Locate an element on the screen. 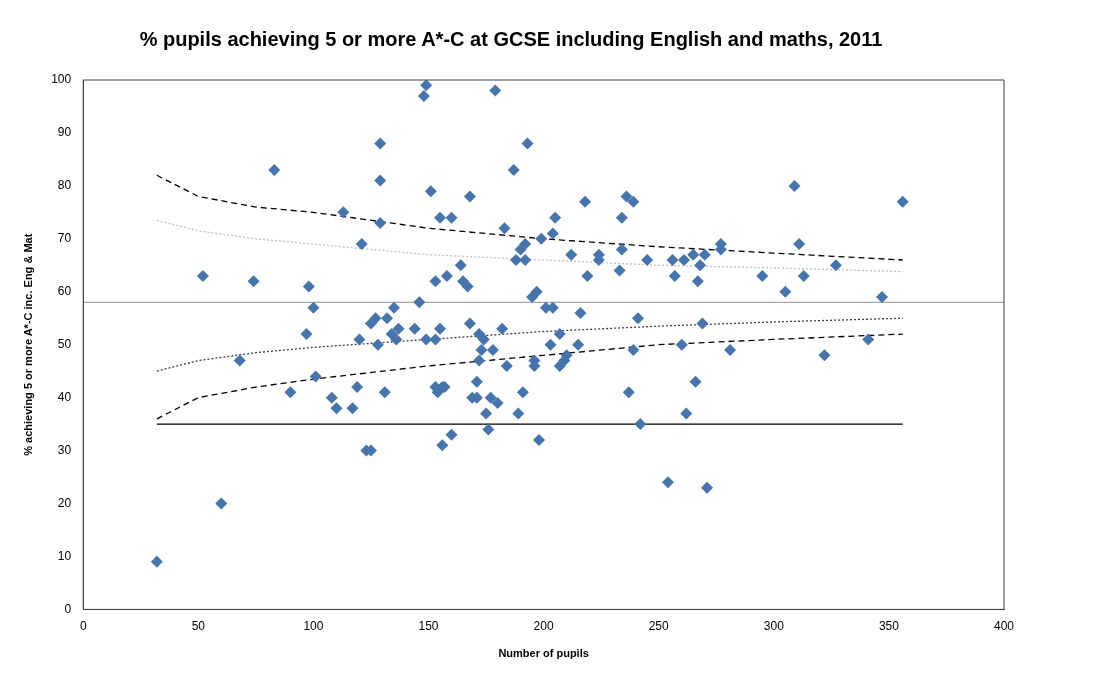  y-tick-label: 90 is located at coordinates (64, 132).